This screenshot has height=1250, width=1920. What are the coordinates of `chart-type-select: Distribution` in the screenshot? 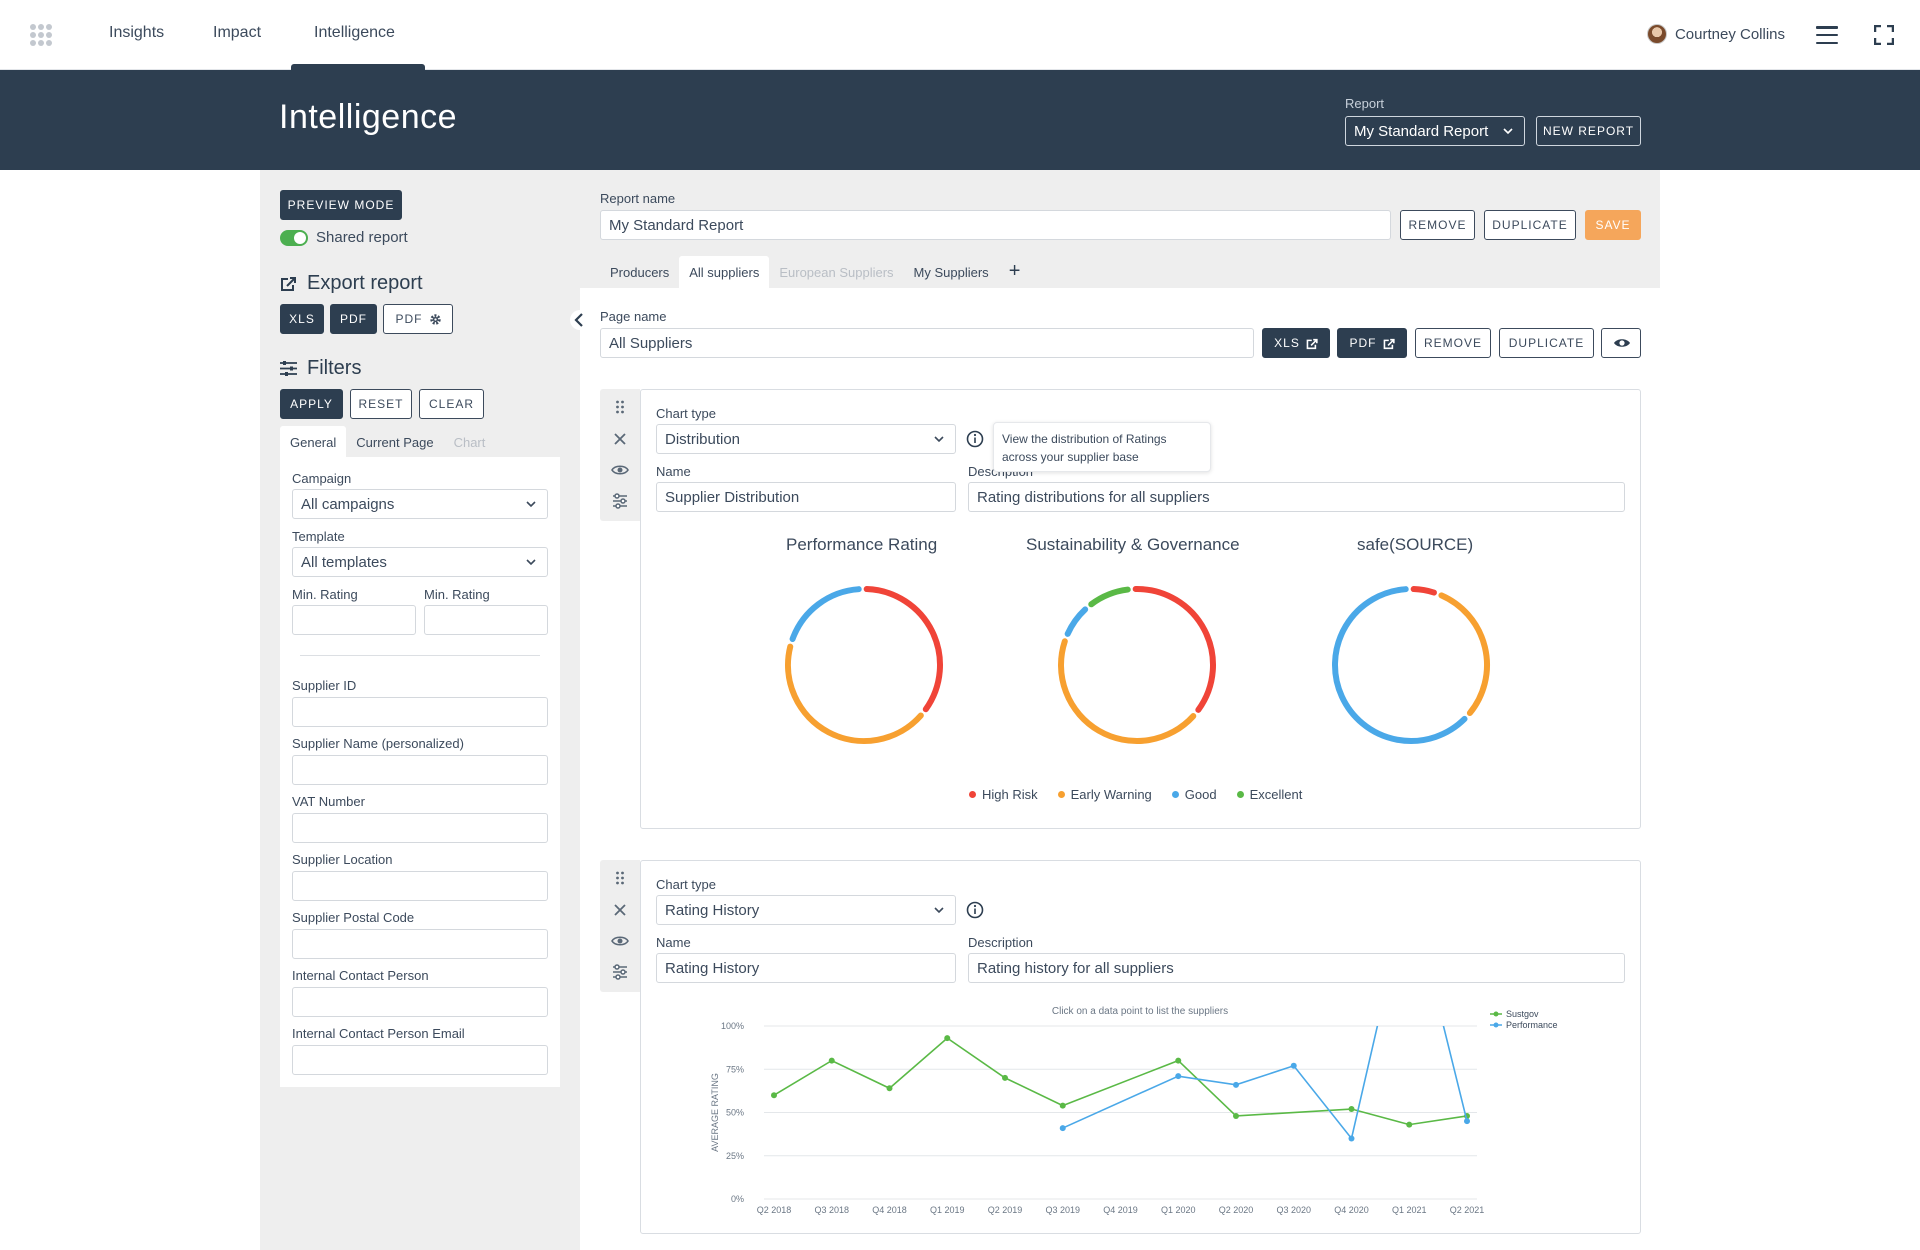 It's located at (806, 439).